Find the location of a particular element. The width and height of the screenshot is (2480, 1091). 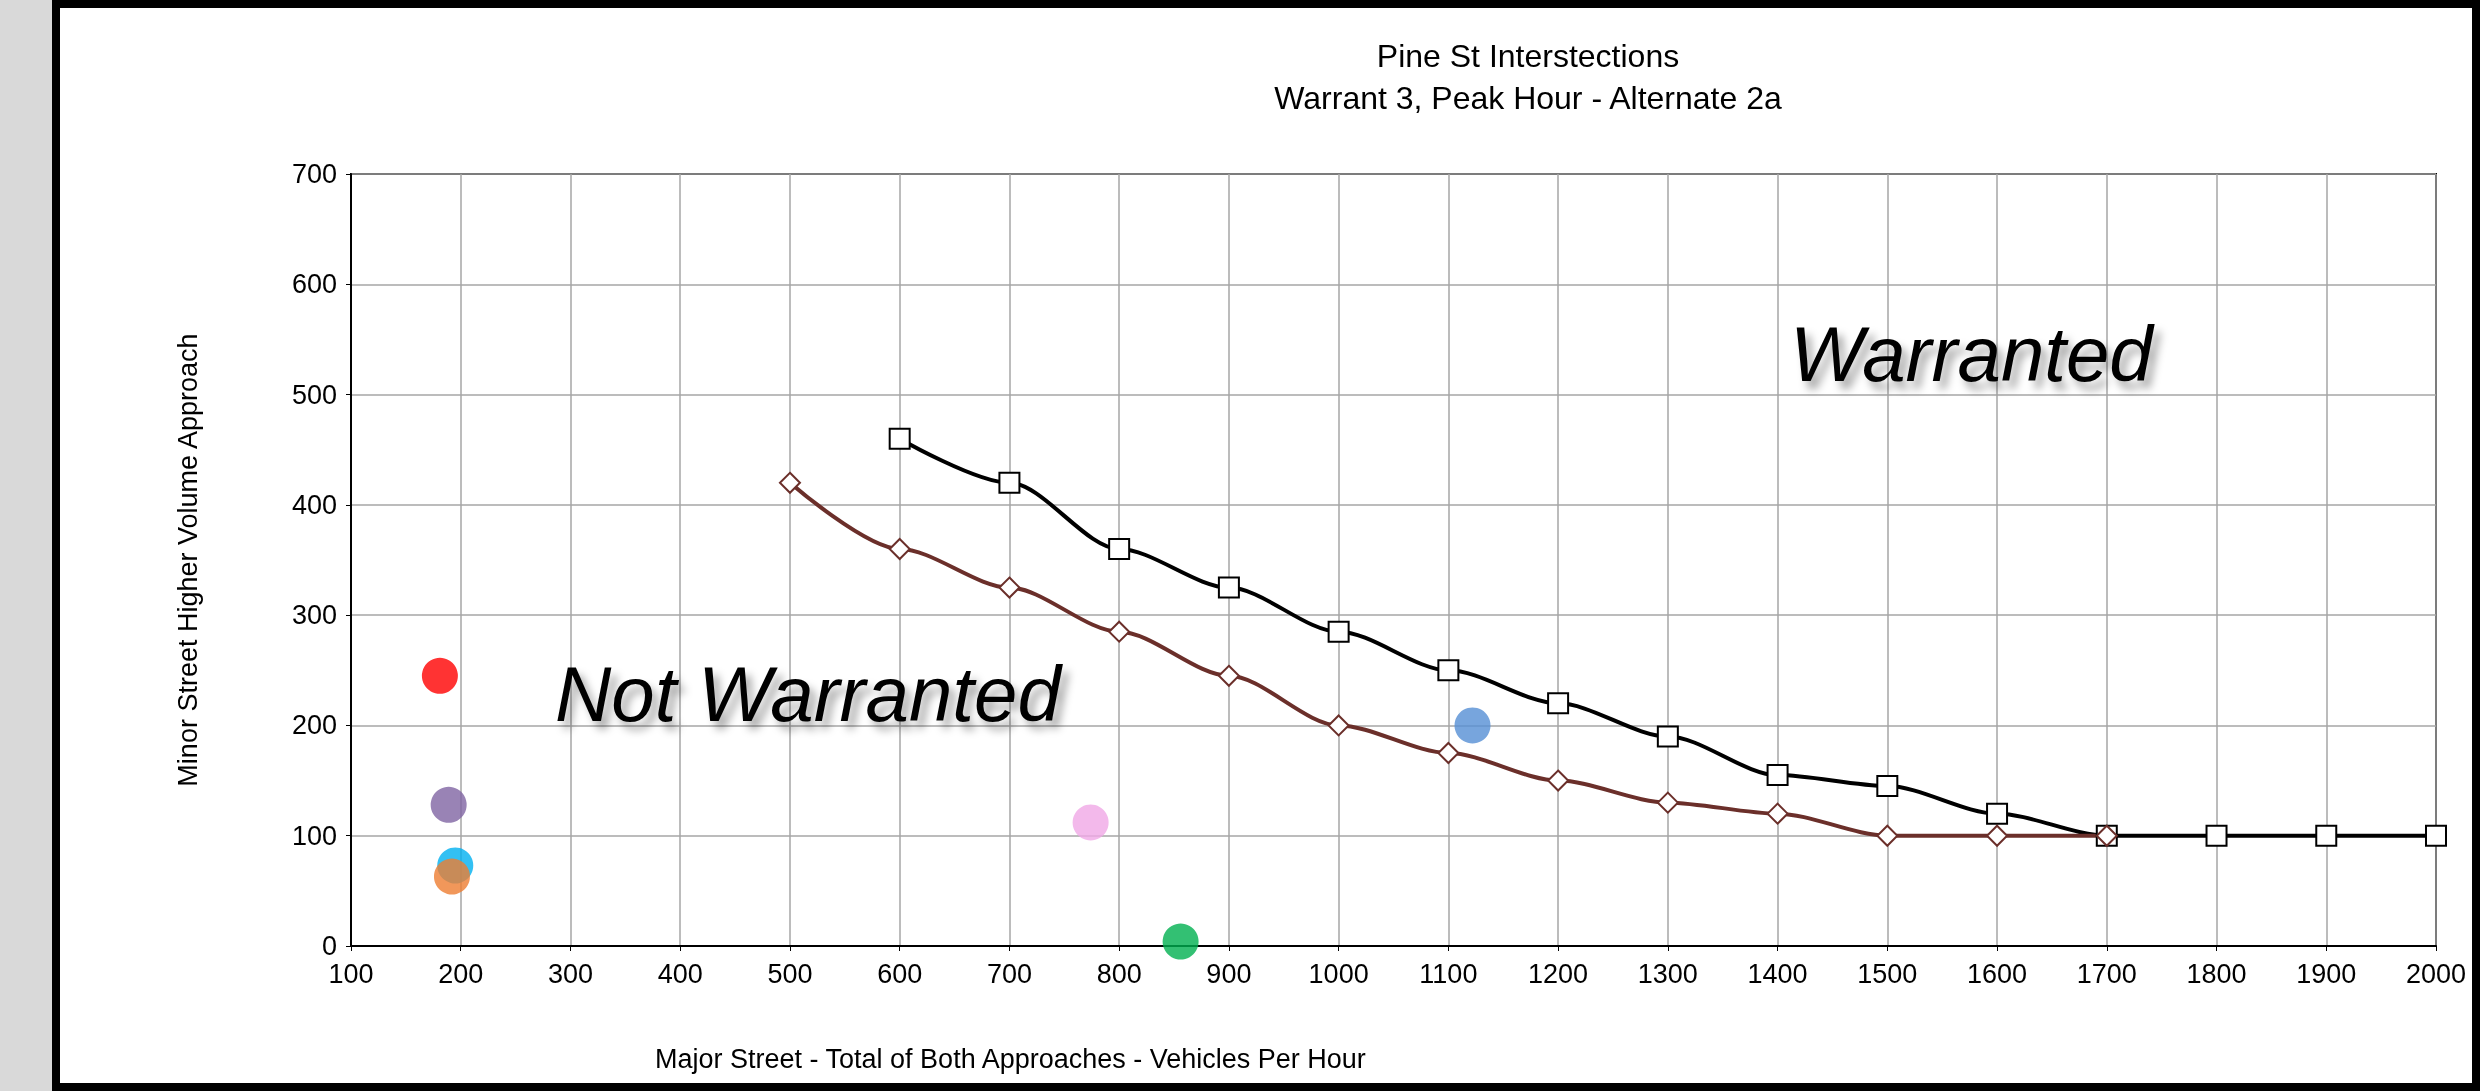

x-tick-label: 1400 is located at coordinates (1777, 973).